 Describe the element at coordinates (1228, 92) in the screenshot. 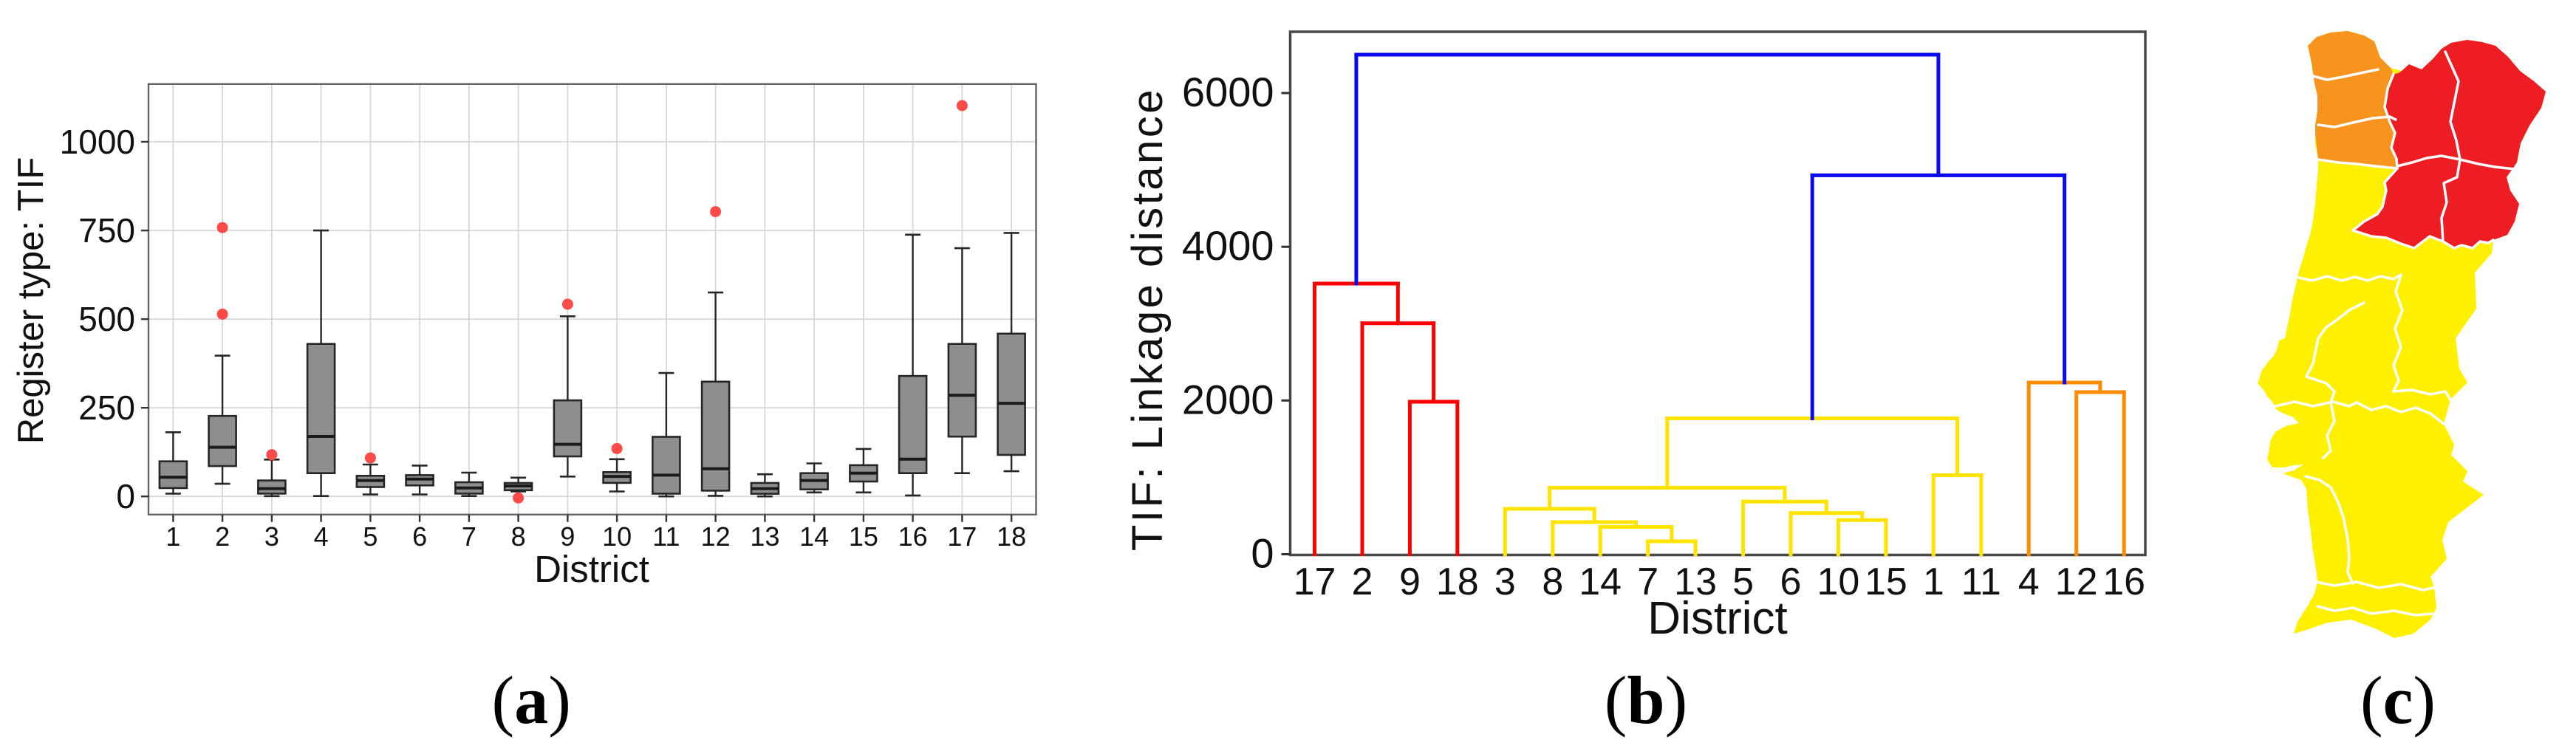

I see `svg-text: 6000` at that location.